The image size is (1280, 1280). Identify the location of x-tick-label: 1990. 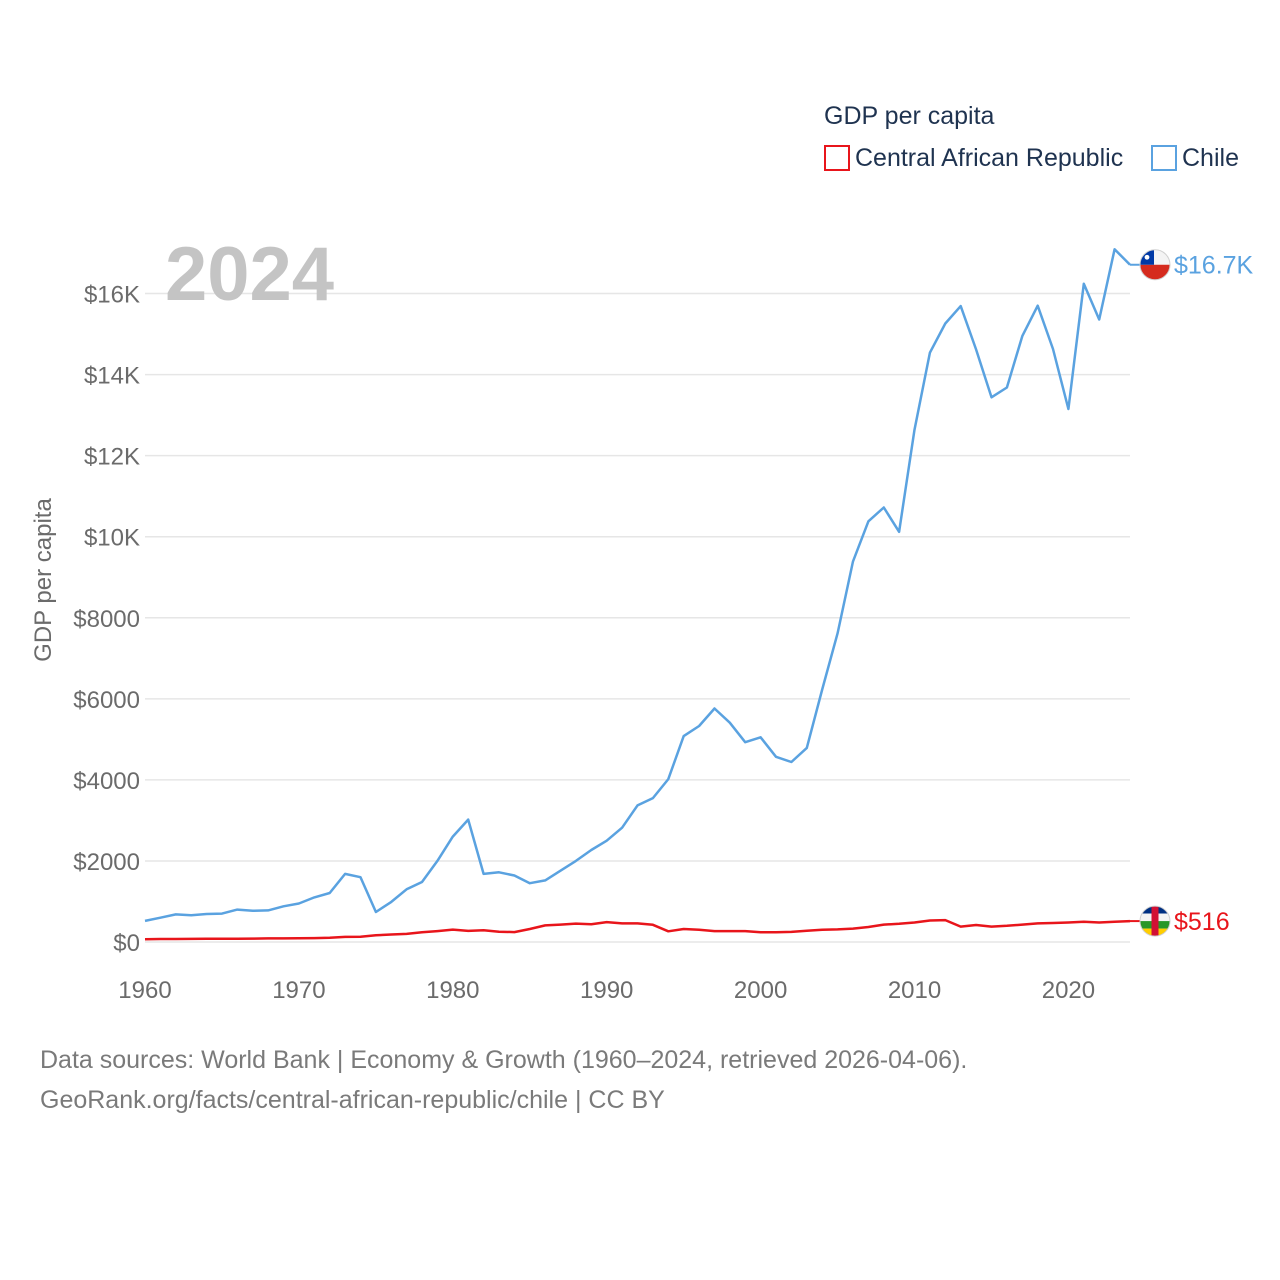
(606, 990).